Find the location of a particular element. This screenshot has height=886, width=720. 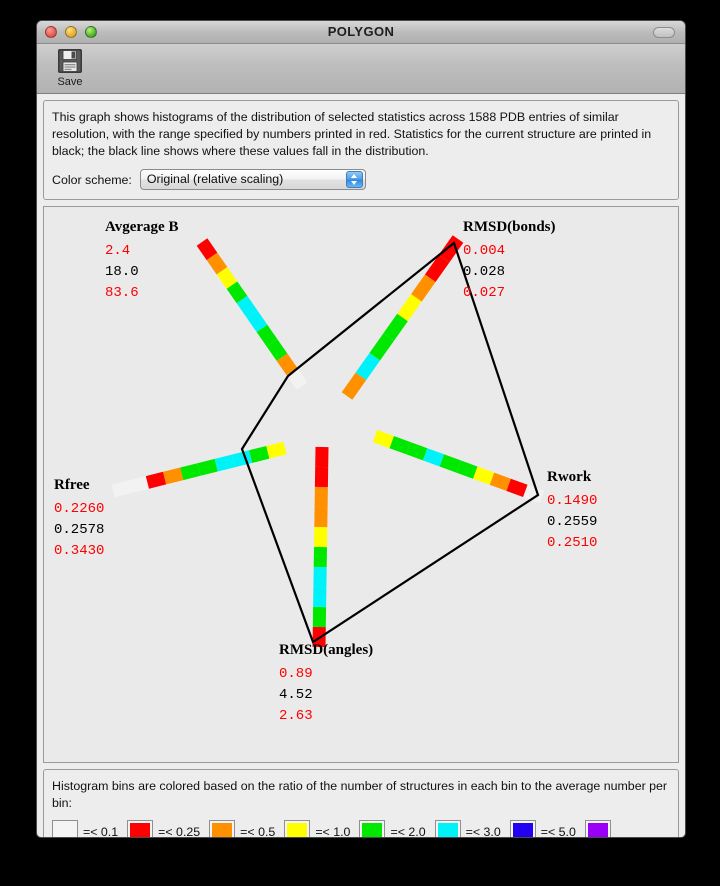

axis-labels-1: RMSD(bonds) 0.004 0.028 0.027 is located at coordinates (509, 260).